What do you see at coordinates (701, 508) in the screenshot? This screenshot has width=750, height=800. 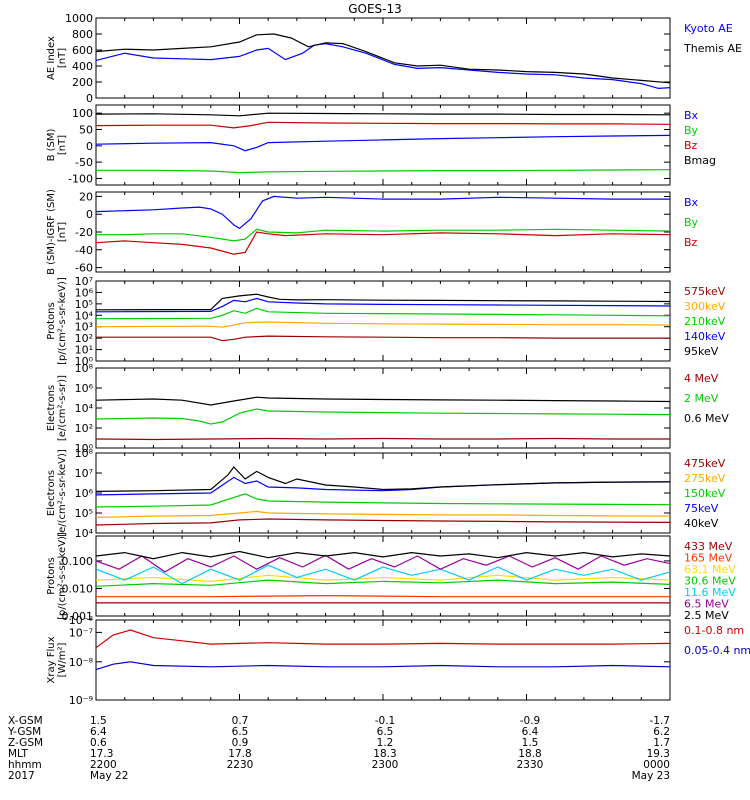 I see `legend-75keV: 75keV` at bounding box center [701, 508].